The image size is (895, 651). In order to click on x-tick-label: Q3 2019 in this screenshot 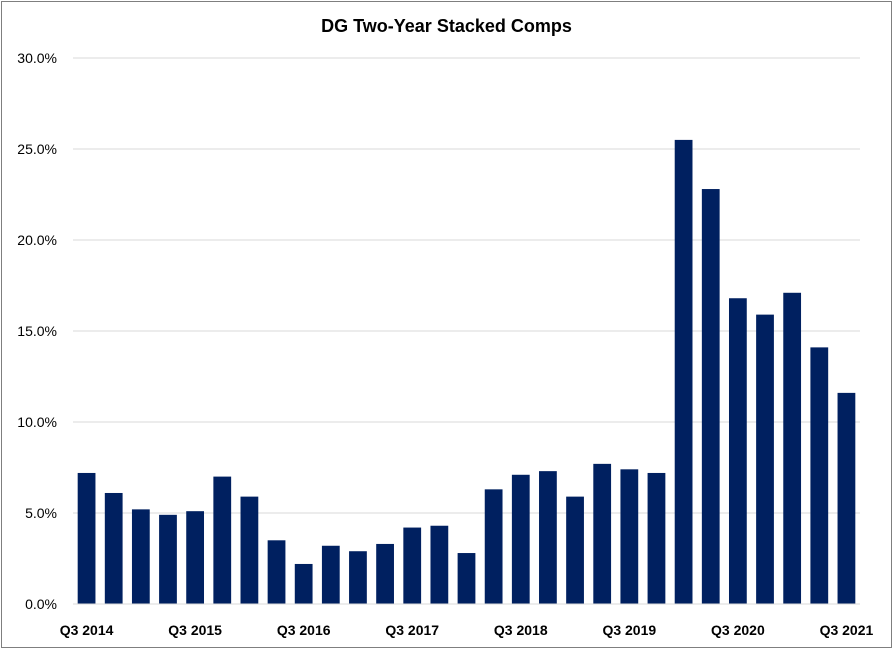, I will do `click(629, 630)`.